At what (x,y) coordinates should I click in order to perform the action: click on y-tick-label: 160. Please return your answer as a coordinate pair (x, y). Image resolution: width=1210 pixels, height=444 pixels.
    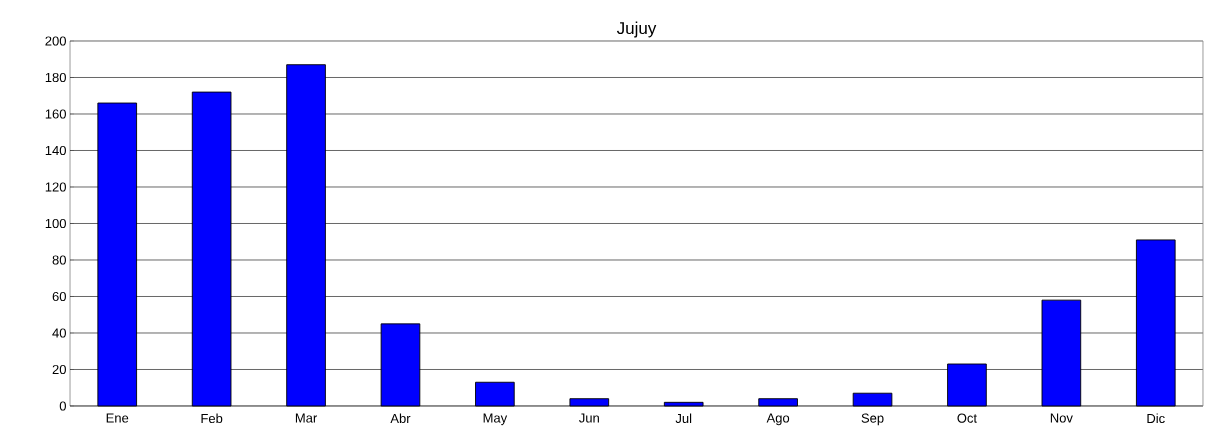
    Looking at the image, I should click on (55, 114).